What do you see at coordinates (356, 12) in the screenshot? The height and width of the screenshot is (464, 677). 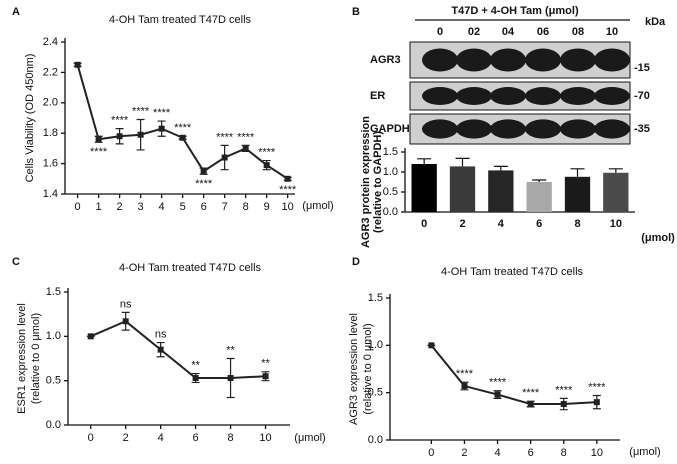 I see `panel-label: B` at bounding box center [356, 12].